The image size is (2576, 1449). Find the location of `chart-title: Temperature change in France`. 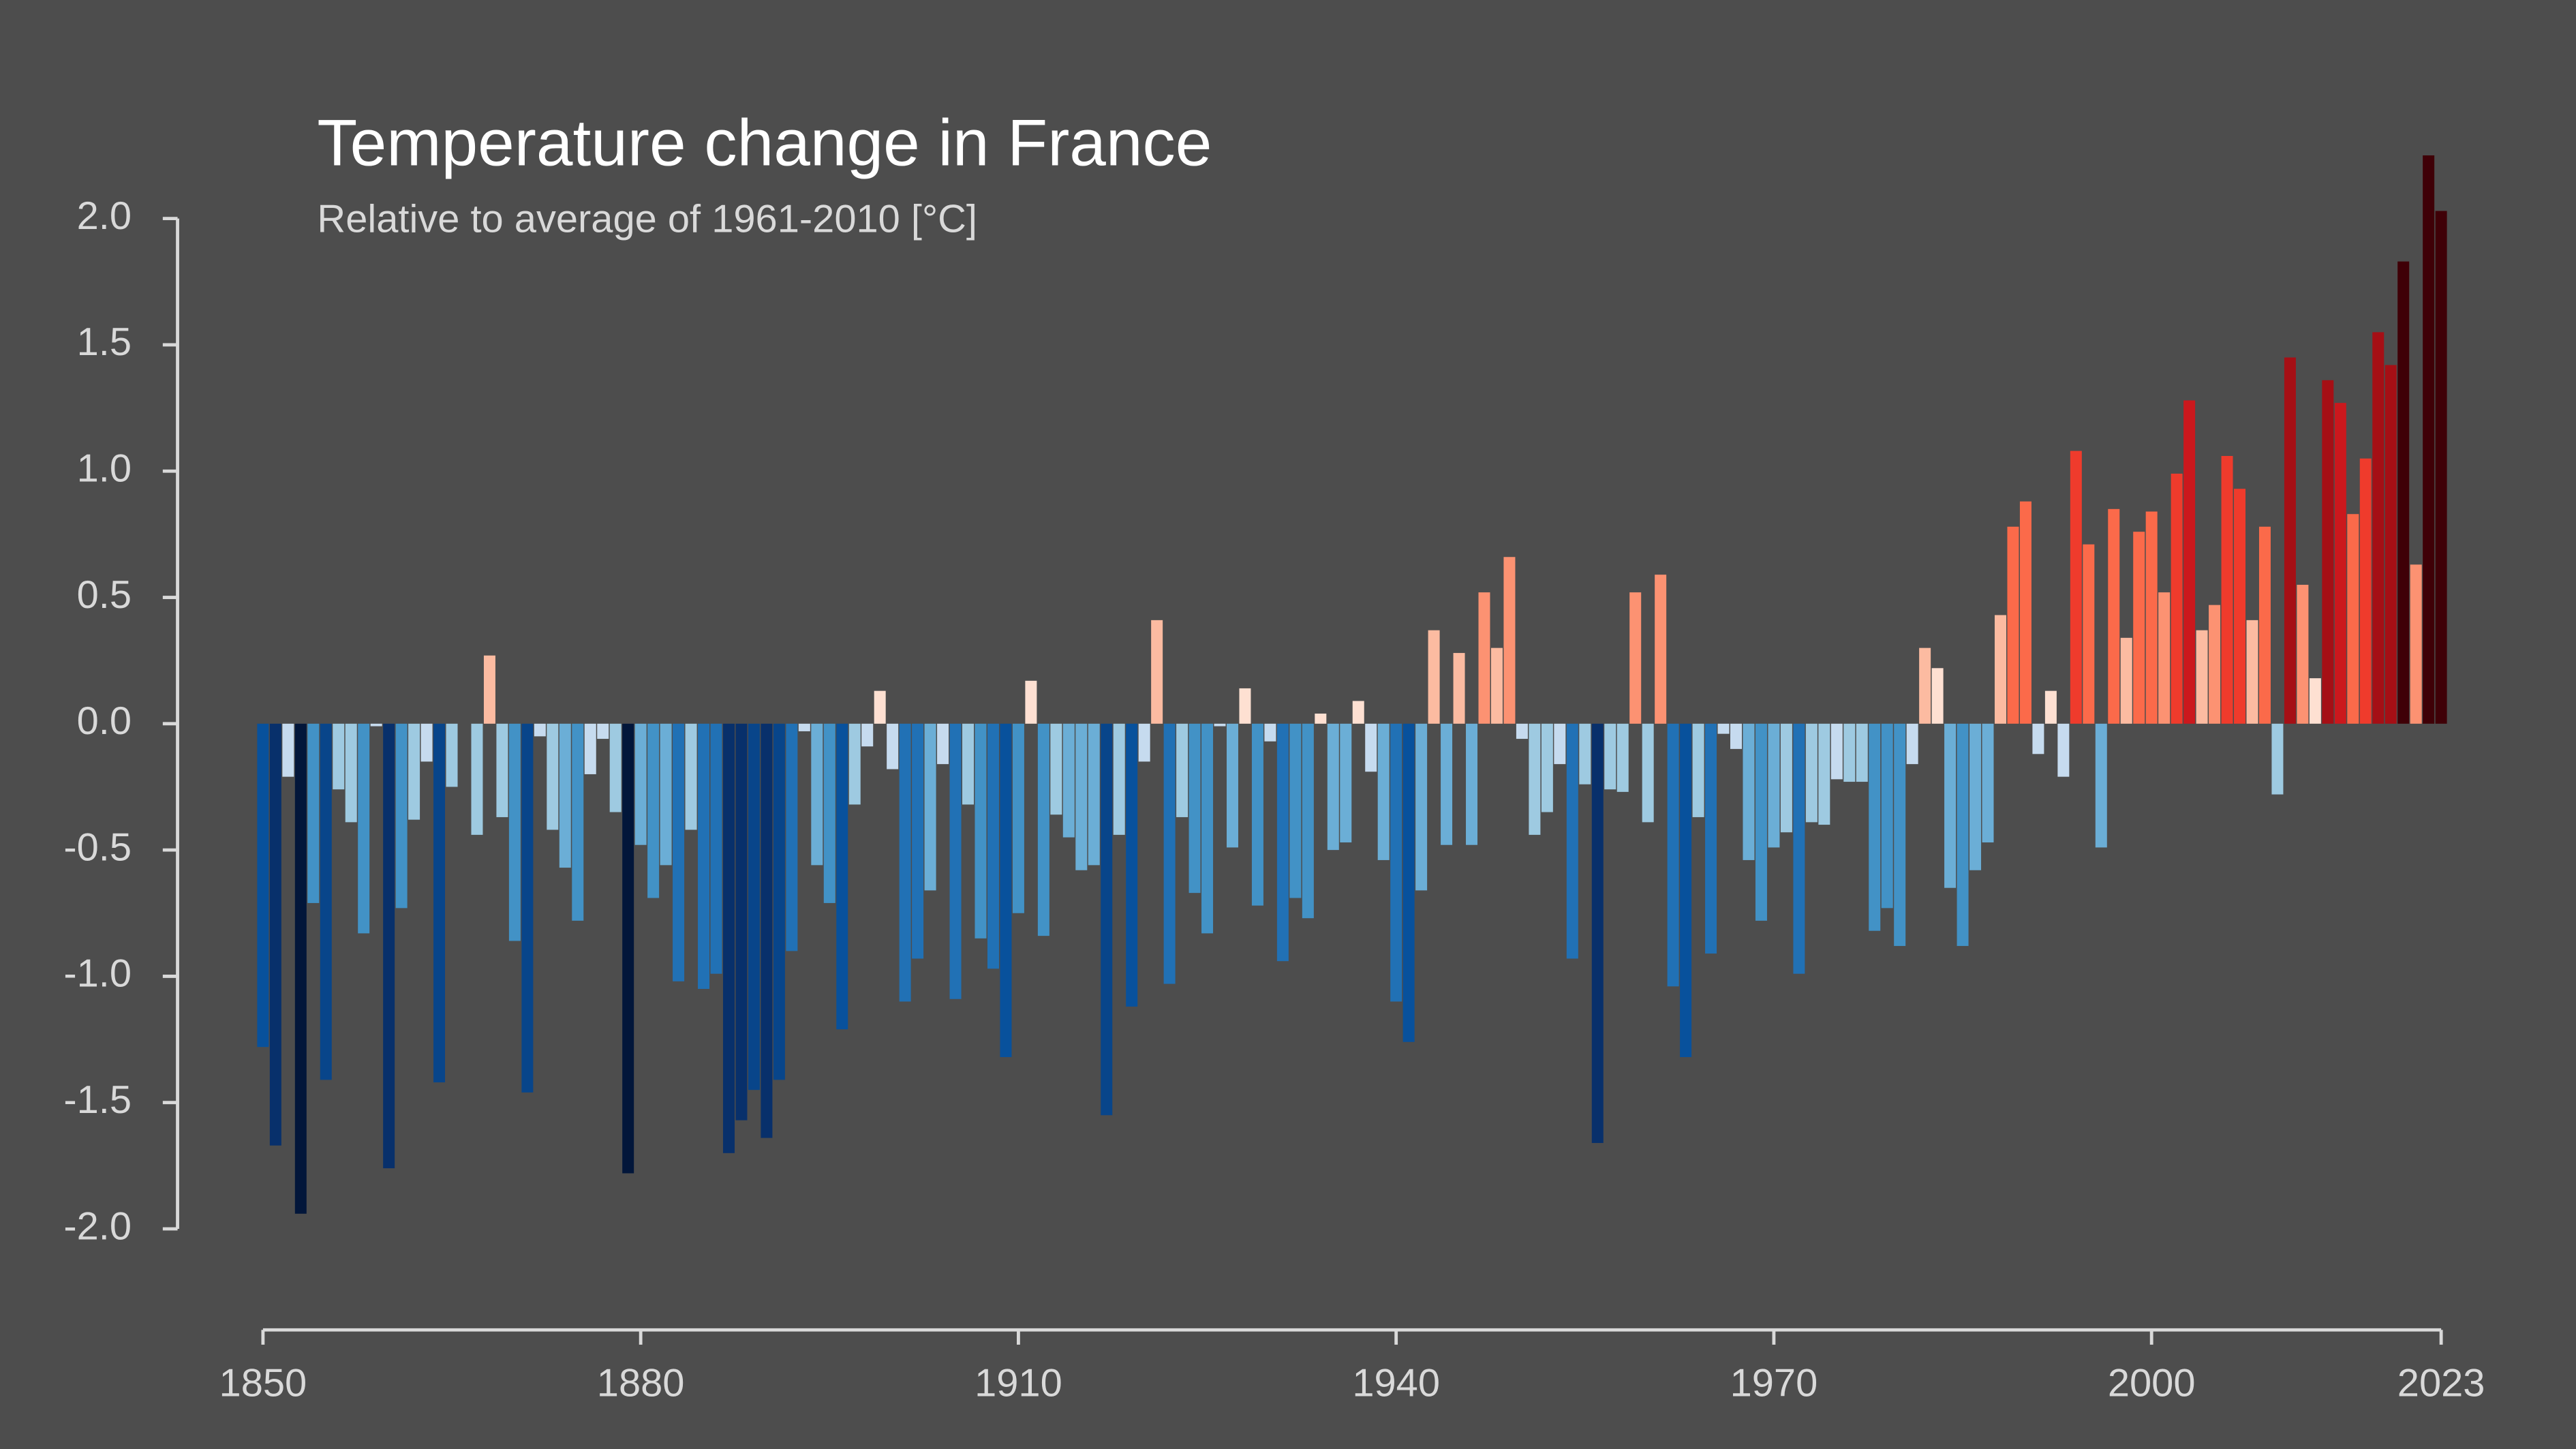

chart-title: Temperature change in France is located at coordinates (764, 142).